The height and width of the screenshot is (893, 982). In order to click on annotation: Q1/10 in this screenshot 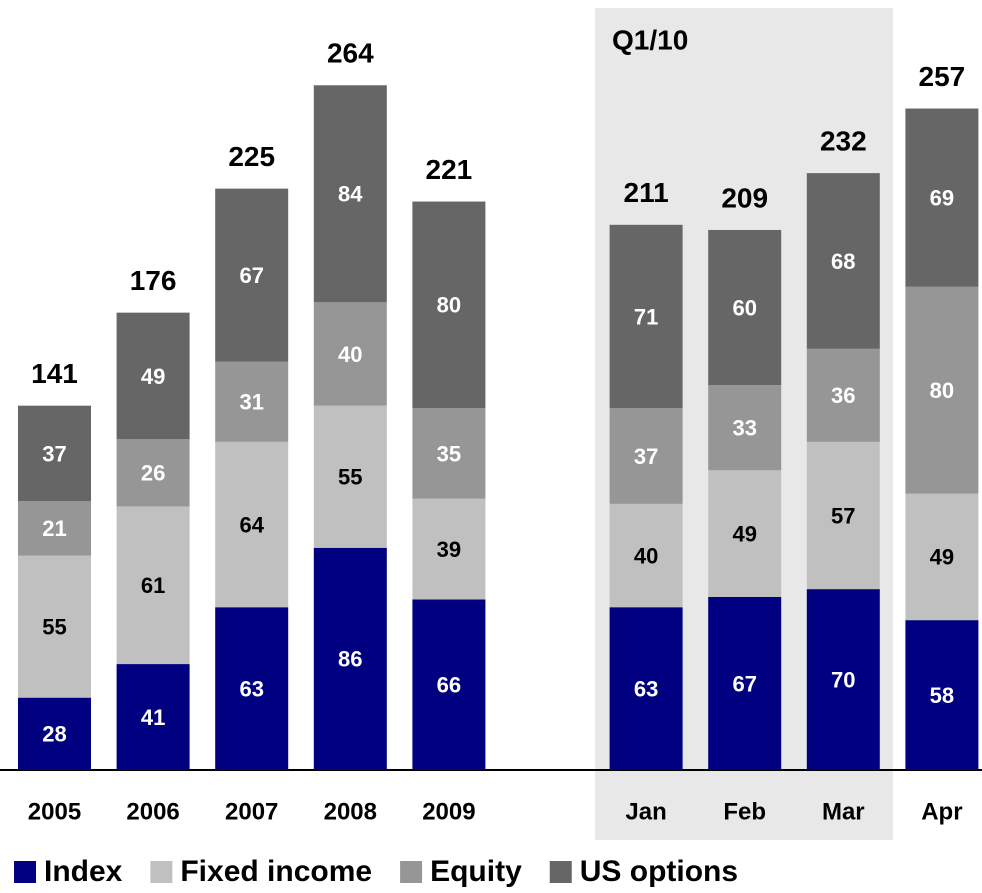, I will do `click(650, 39)`.